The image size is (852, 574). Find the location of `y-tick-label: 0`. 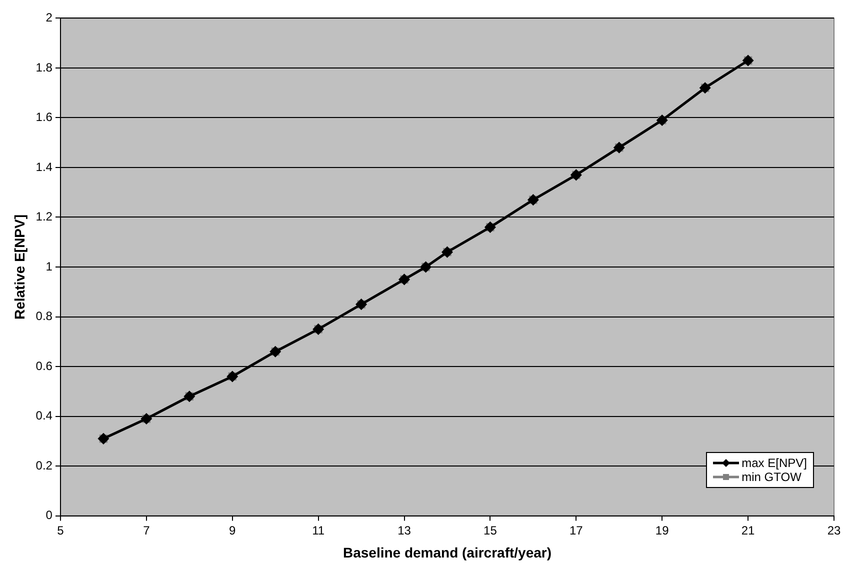

y-tick-label: 0 is located at coordinates (49, 515).